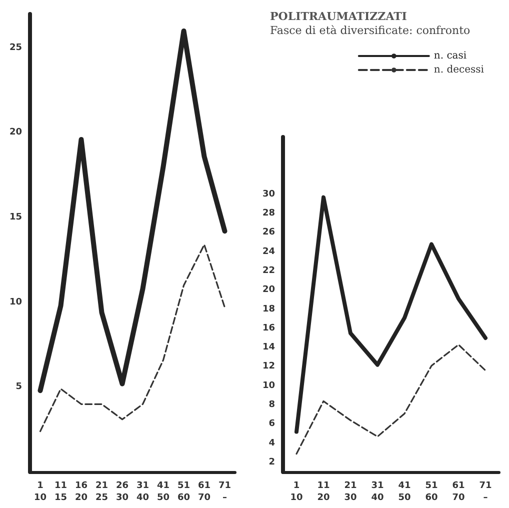  What do you see at coordinates (271, 405) in the screenshot?
I see `y-tick-label: 8` at bounding box center [271, 405].